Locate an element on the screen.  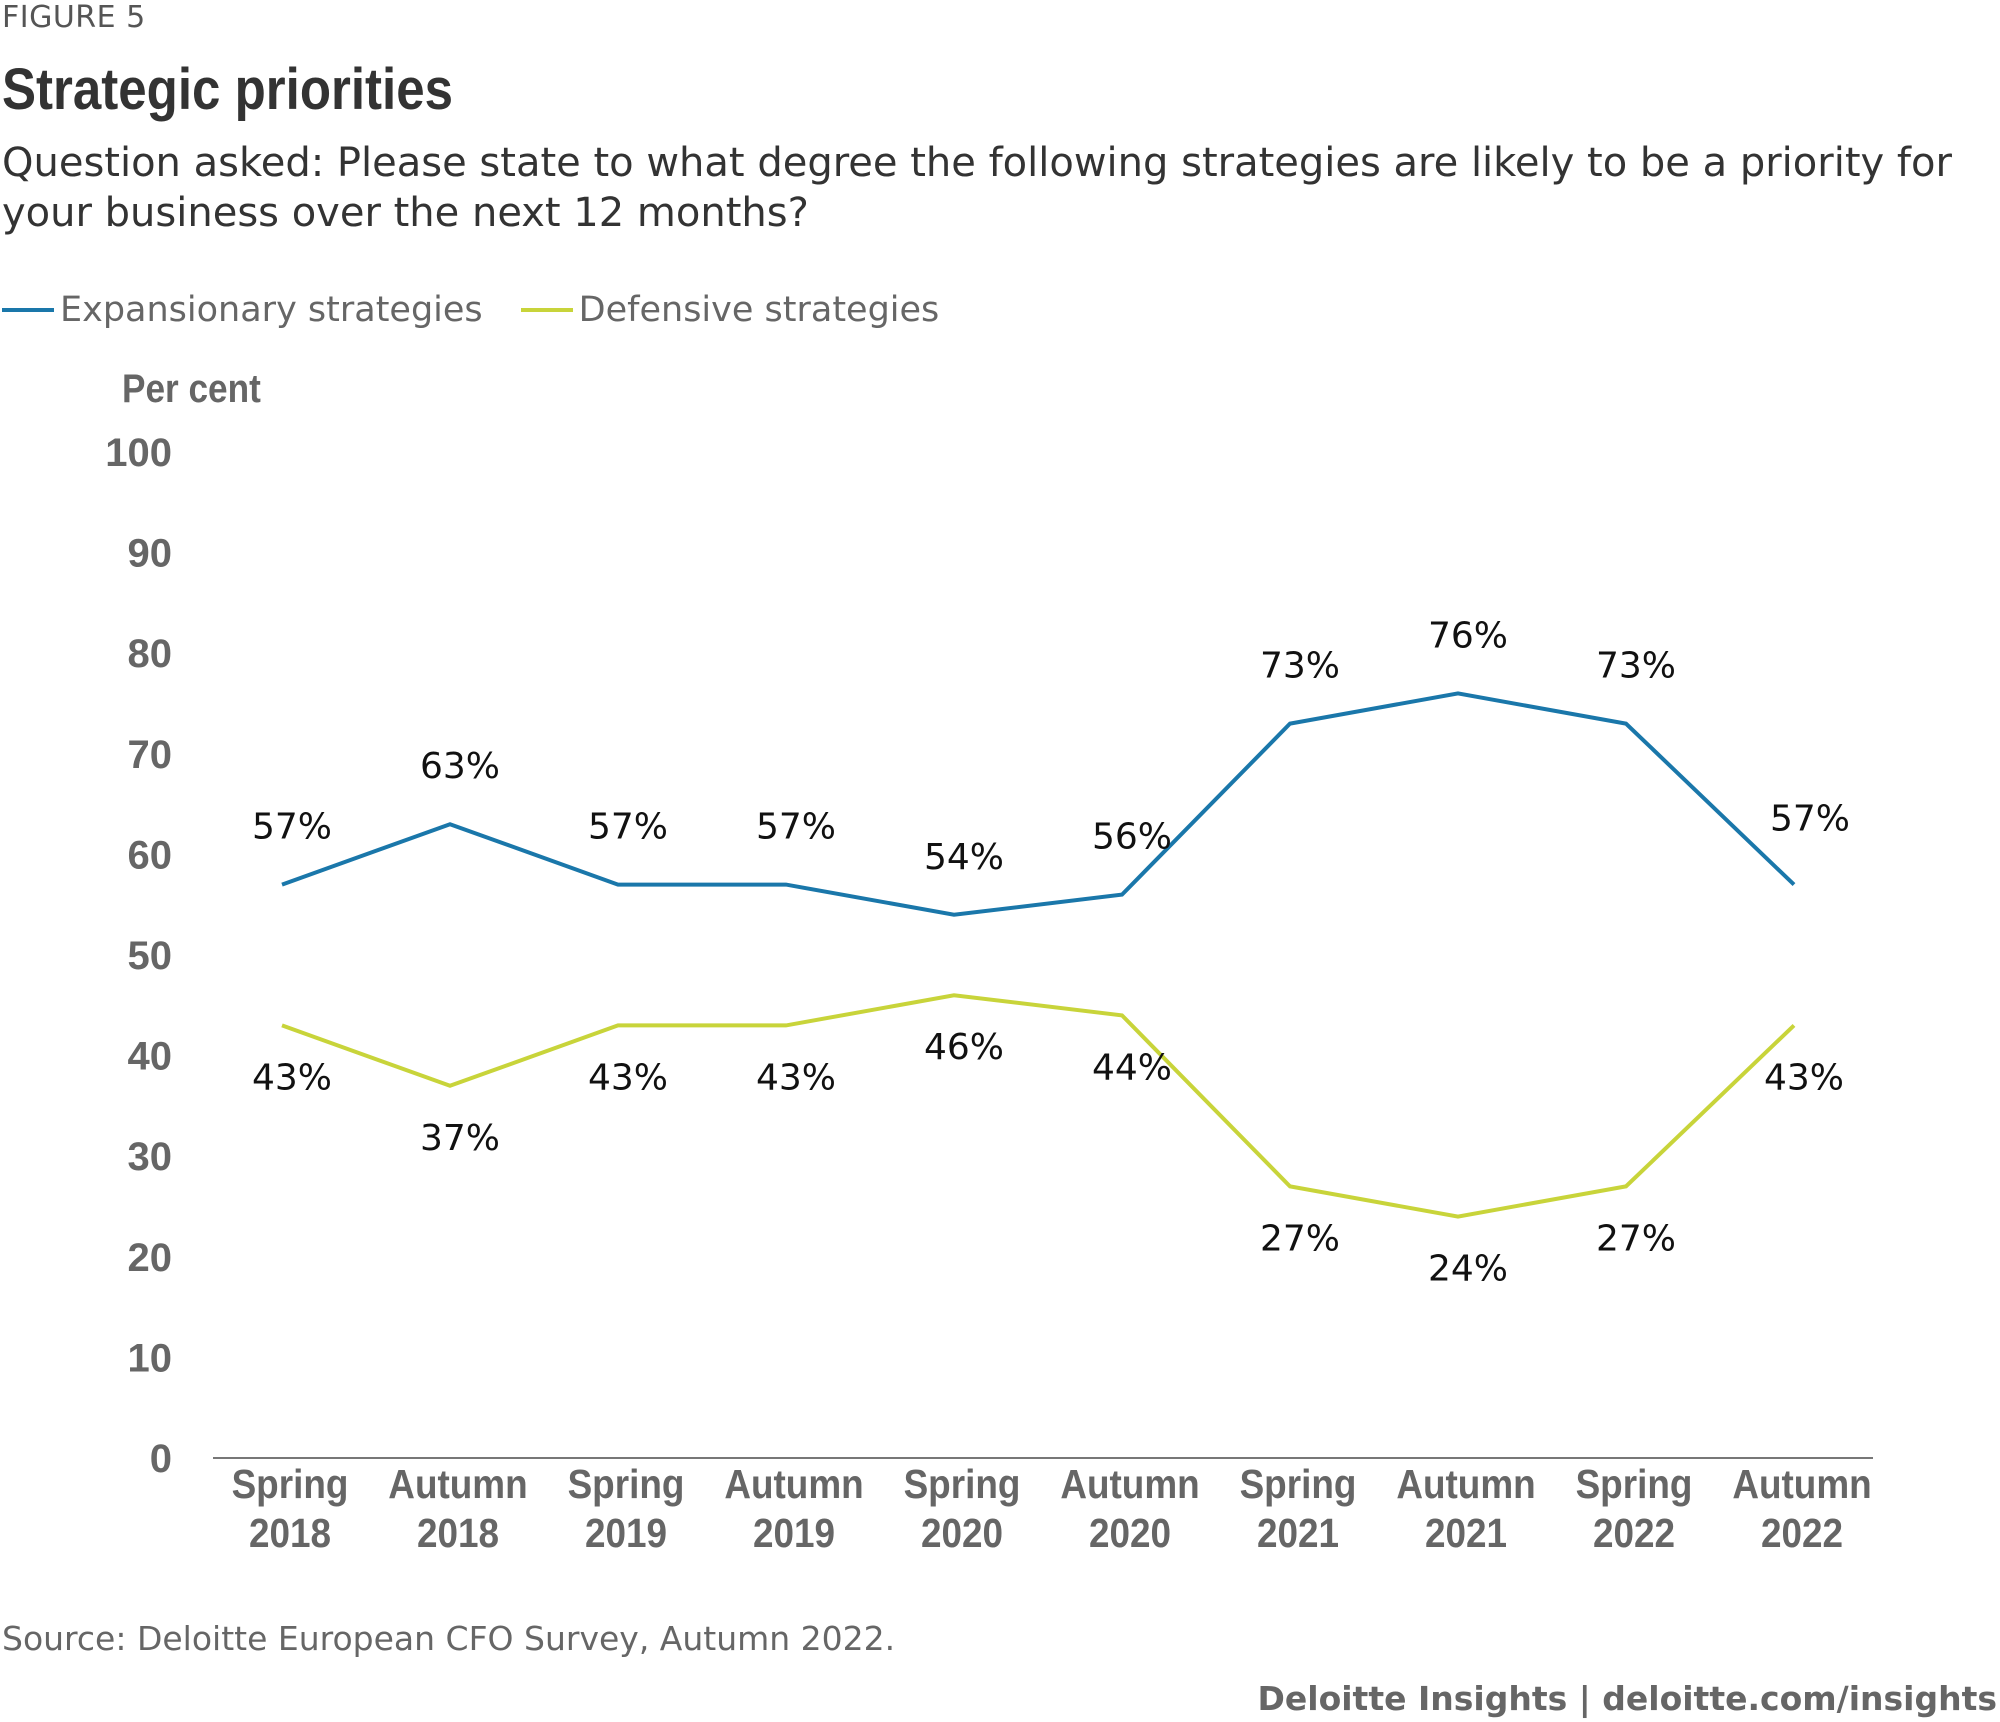
y-tick-label: 10 is located at coordinates (150, 1358).